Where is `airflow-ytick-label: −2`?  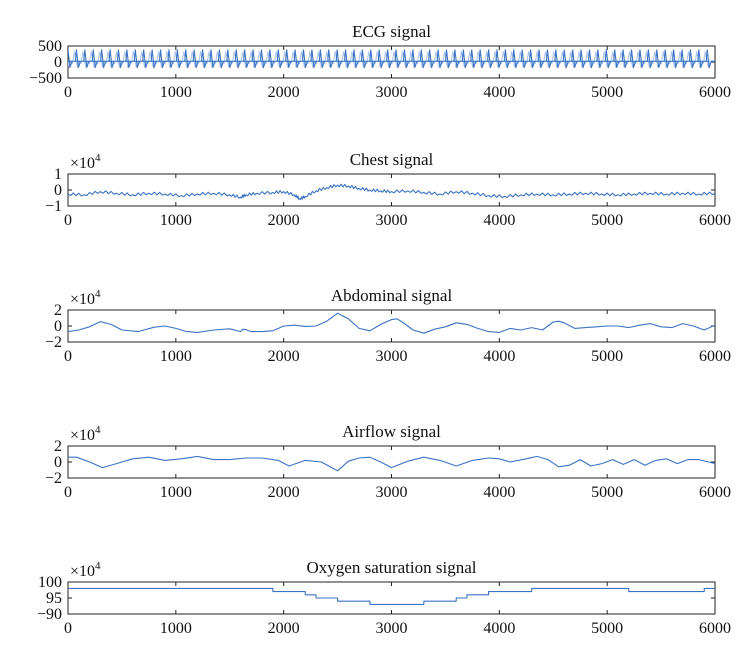 airflow-ytick-label: −2 is located at coordinates (53, 478).